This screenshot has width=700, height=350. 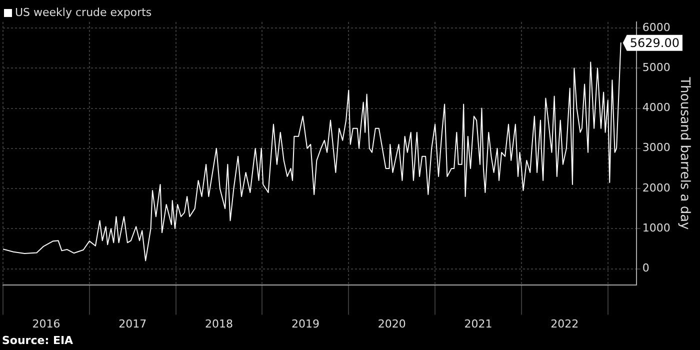 What do you see at coordinates (656, 147) in the screenshot?
I see `y-tick-label: 3000` at bounding box center [656, 147].